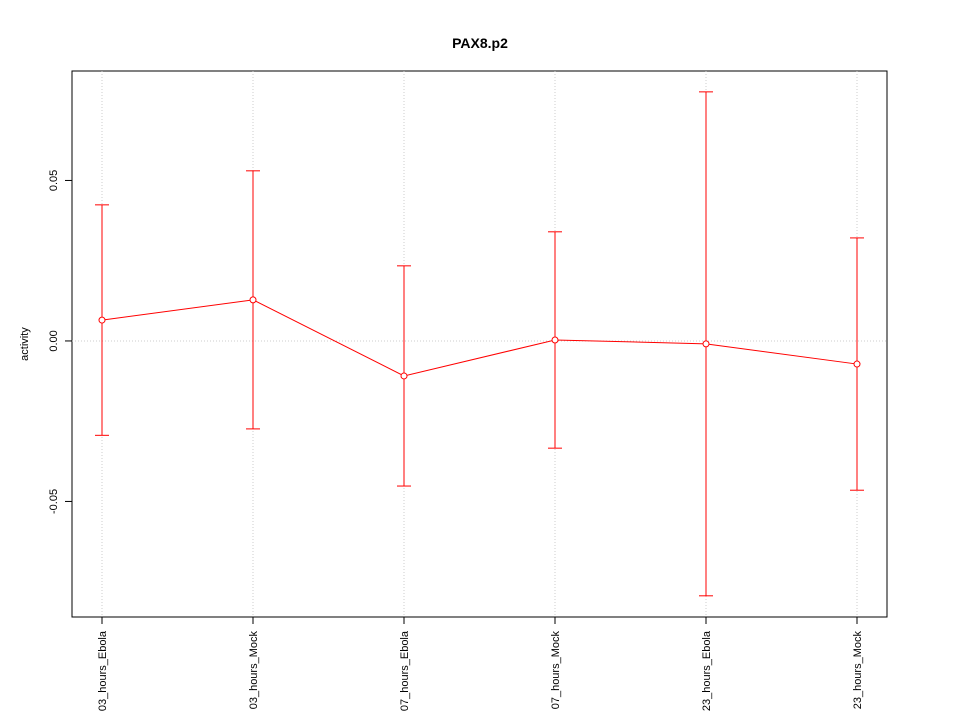 The width and height of the screenshot is (960, 720). What do you see at coordinates (405, 670) in the screenshot?
I see `x-tick-label: 07_hours_Ebola` at bounding box center [405, 670].